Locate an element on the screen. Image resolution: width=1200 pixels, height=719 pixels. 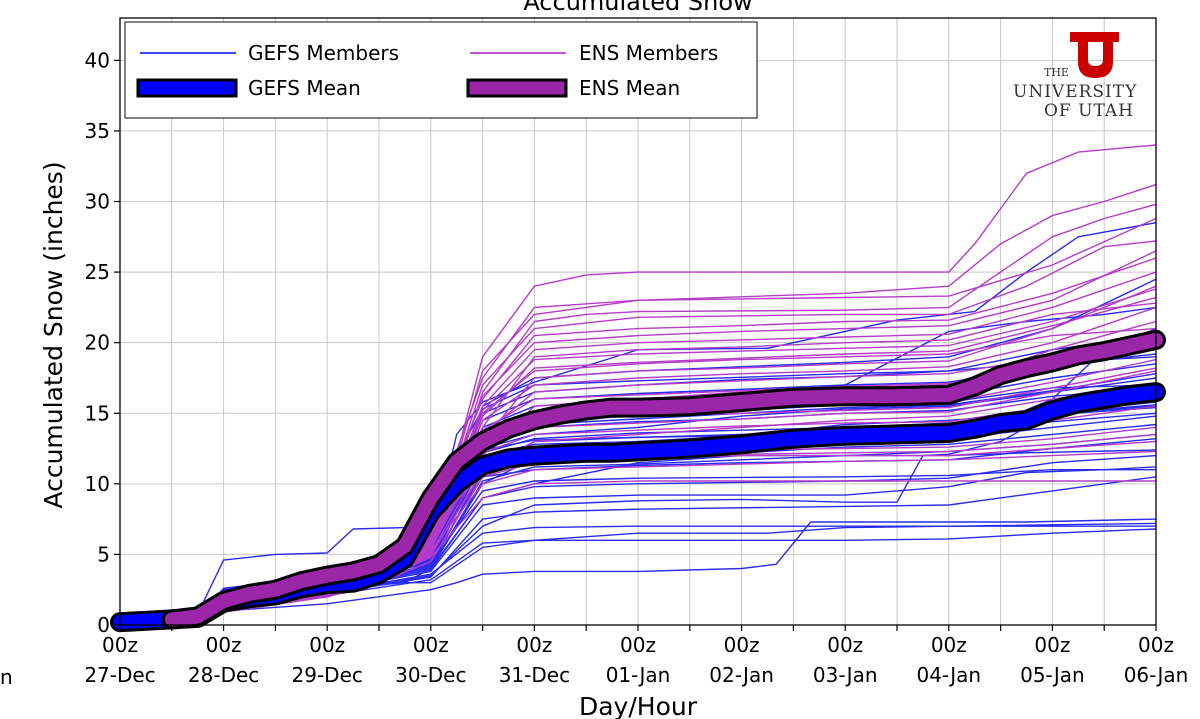
x-tick-label-date: 30-Dec is located at coordinates (430, 675).